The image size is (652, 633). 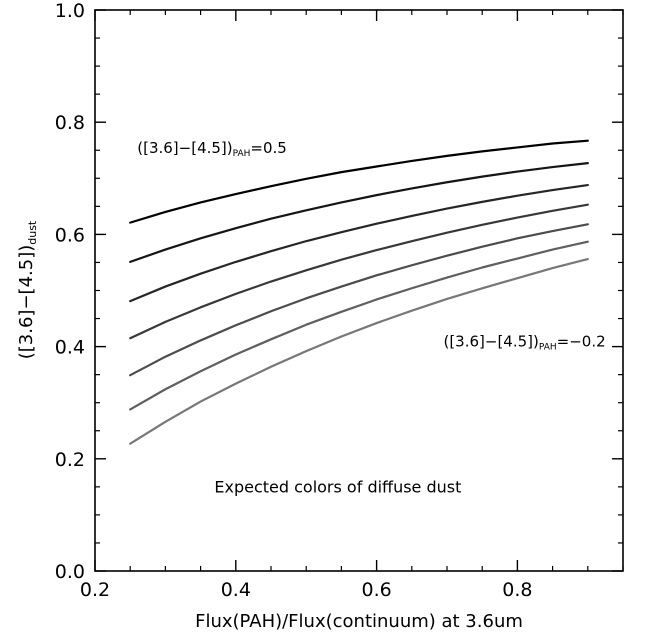 What do you see at coordinates (337, 486) in the screenshot?
I see `annotation-caption: Expected colors of diffuse dust` at bounding box center [337, 486].